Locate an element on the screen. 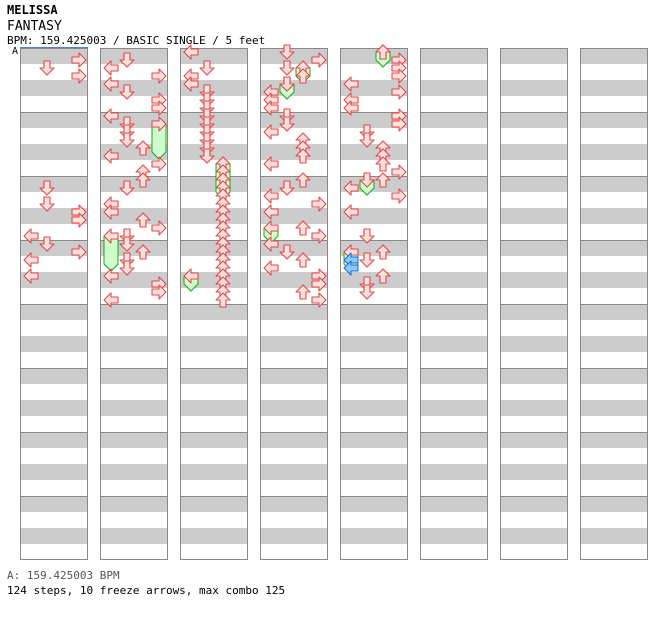 This screenshot has width=672, height=620. freeze-head-left-icon is located at coordinates (191, 276).